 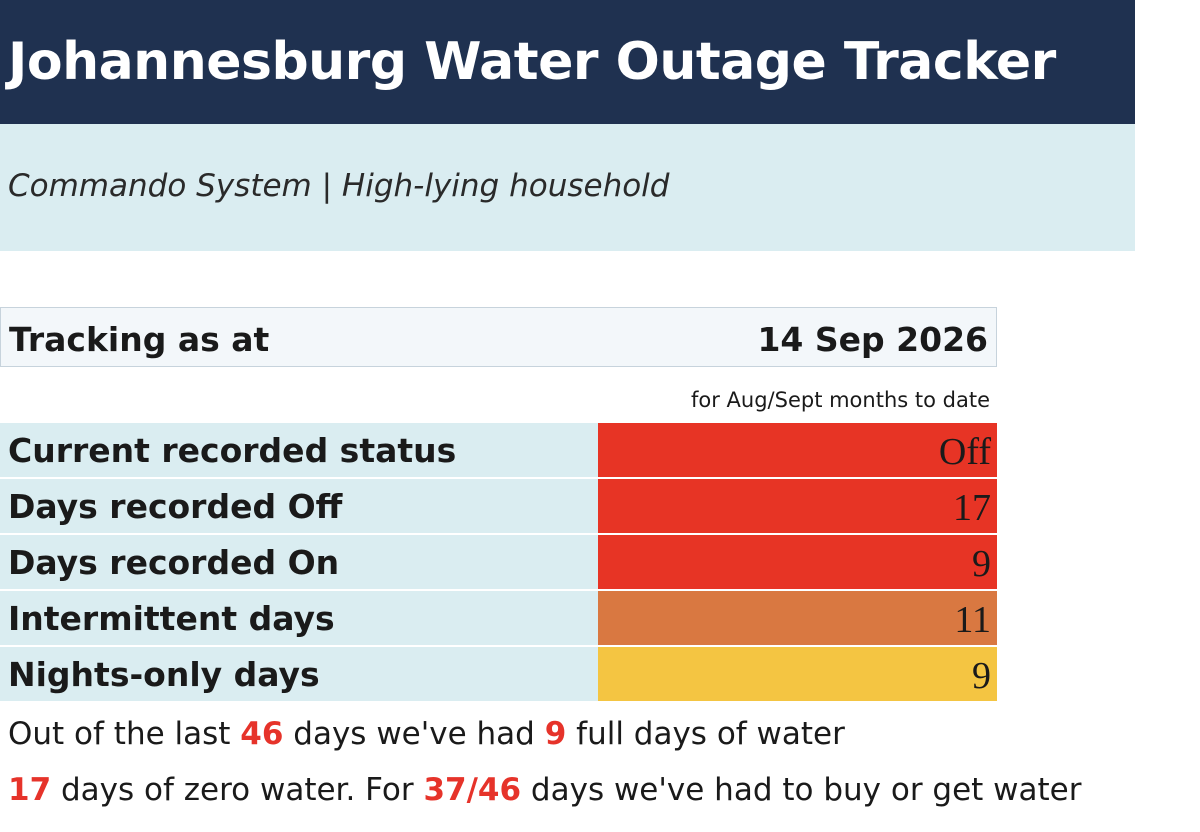 What do you see at coordinates (532, 62) in the screenshot?
I see `page-title: Johannesburg Water Outage Tracker` at bounding box center [532, 62].